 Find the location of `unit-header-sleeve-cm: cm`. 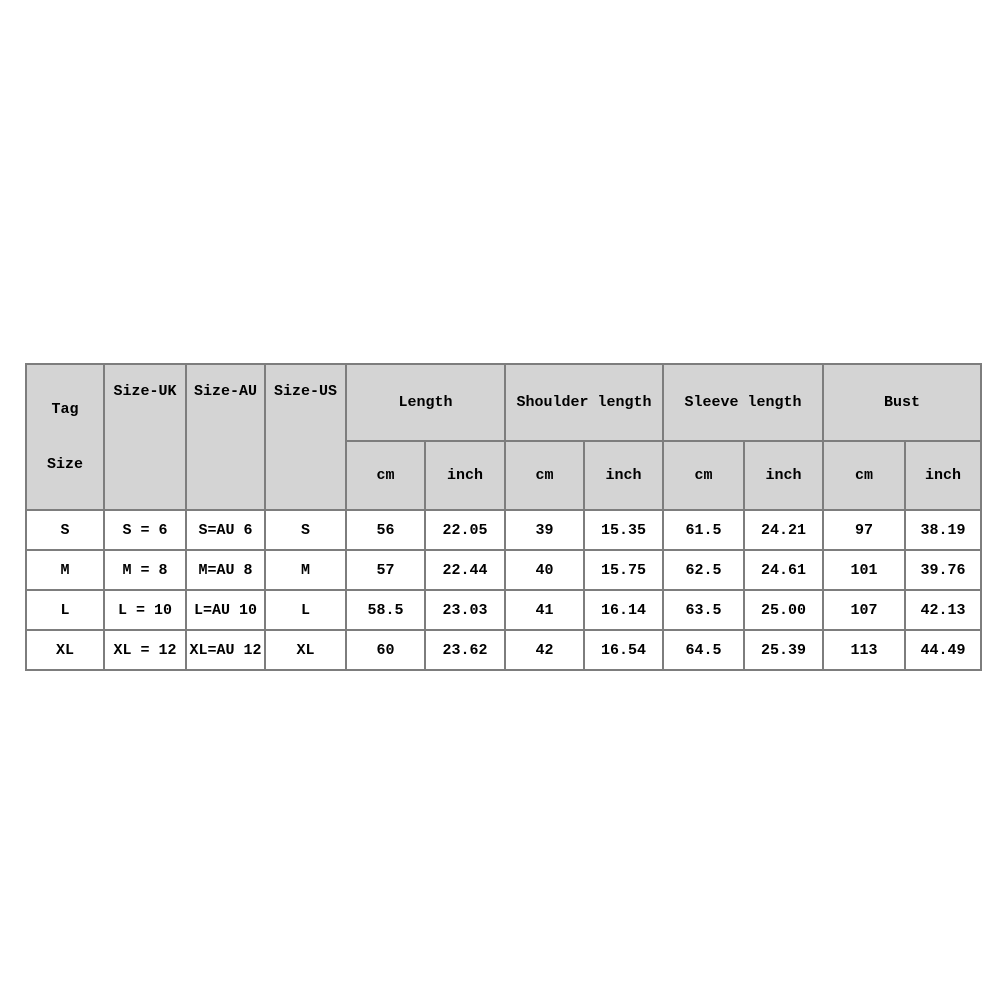

unit-header-sleeve-cm: cm is located at coordinates (704, 475).